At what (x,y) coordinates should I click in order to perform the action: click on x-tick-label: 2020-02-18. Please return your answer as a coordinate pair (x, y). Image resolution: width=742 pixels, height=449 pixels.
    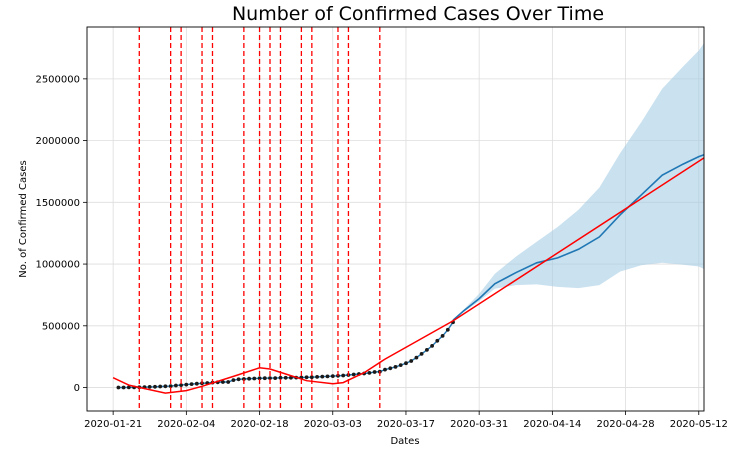
    Looking at the image, I should click on (259, 424).